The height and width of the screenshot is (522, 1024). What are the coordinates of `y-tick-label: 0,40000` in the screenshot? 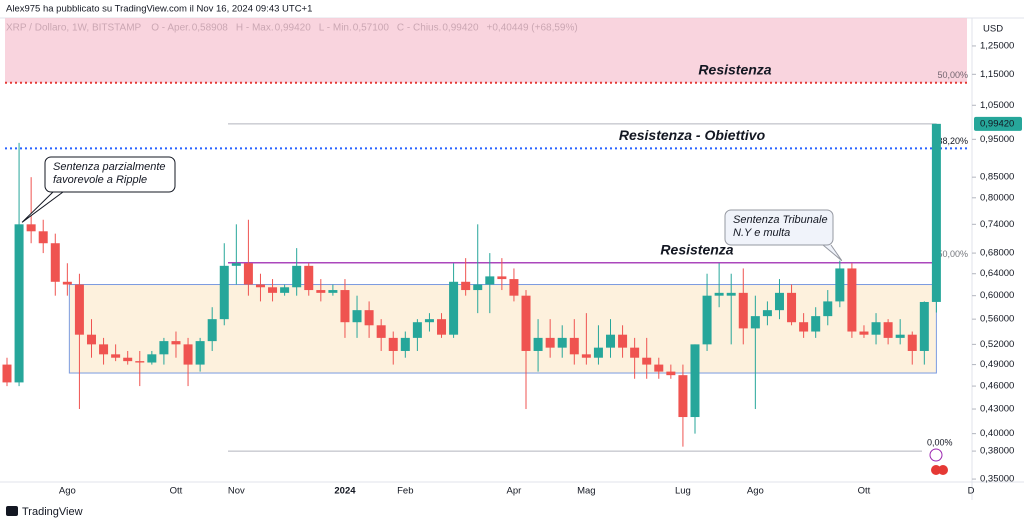 It's located at (997, 433).